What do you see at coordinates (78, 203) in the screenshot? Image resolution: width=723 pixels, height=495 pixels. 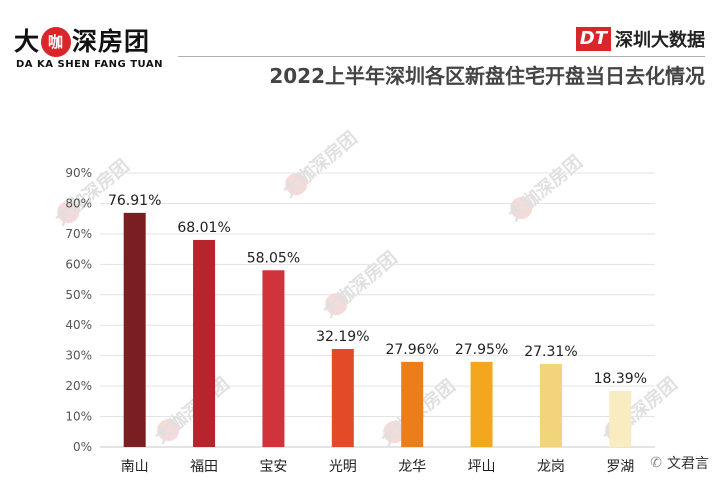 I see `y-tick-label: 80%` at bounding box center [78, 203].